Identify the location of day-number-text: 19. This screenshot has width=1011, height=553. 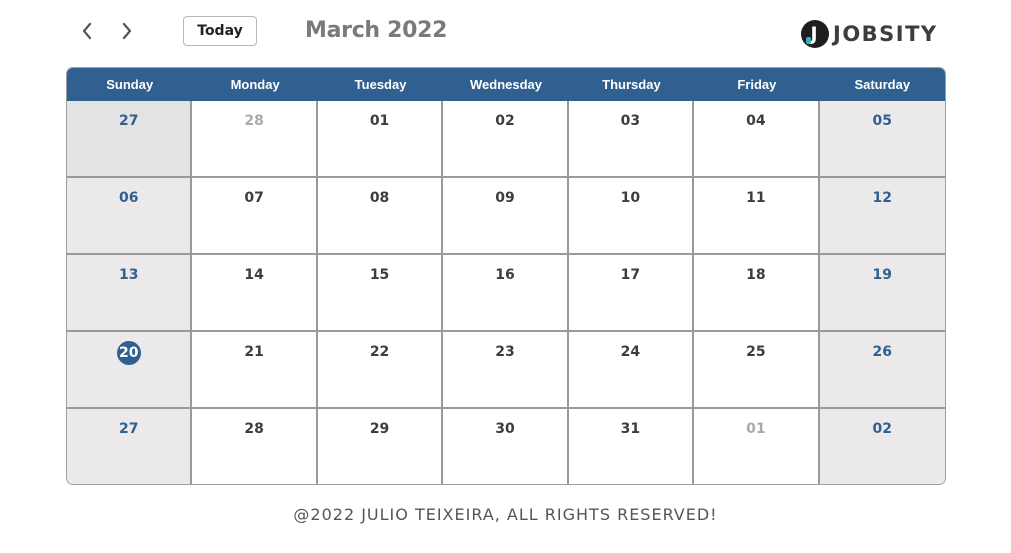
(882, 275).